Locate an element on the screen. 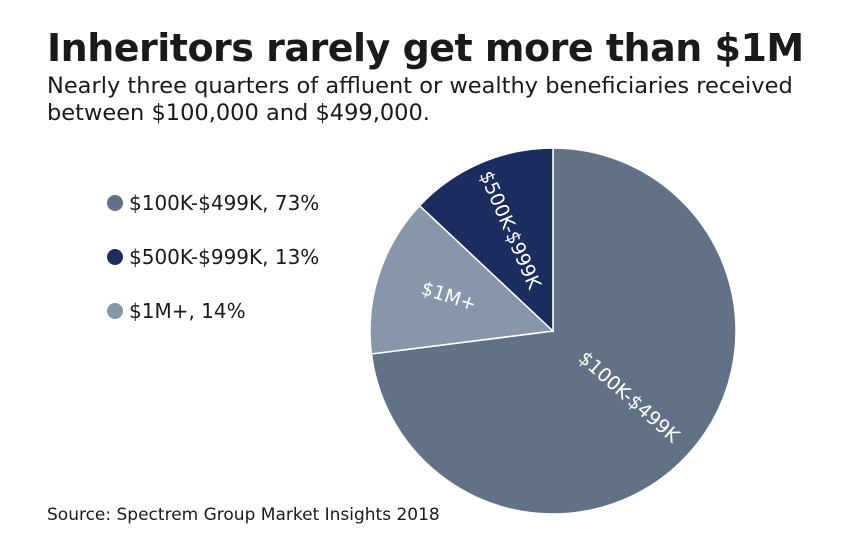 Image resolution: width=844 pixels, height=550 pixels. legend-item-1m-plus: $1M+, 14% is located at coordinates (213, 310).